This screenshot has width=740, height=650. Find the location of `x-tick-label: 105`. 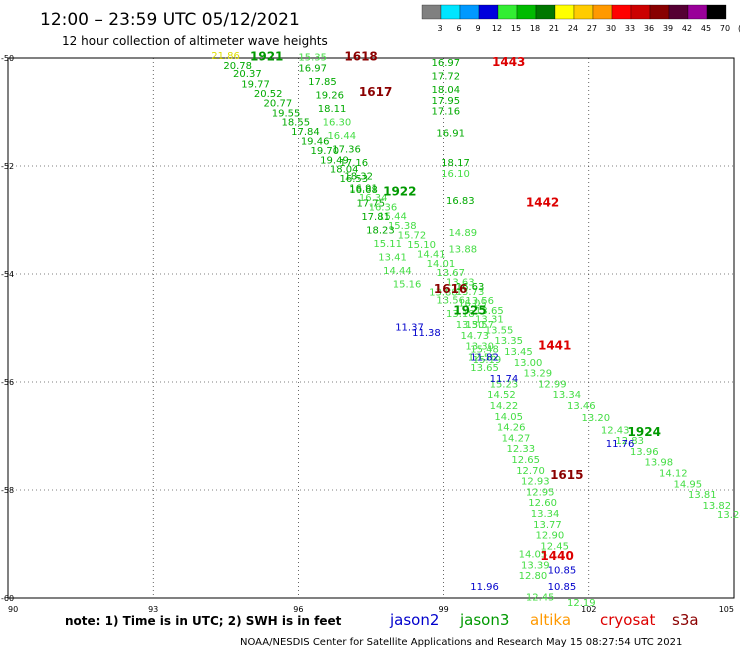

x-tick-label: 105 is located at coordinates (726, 609).